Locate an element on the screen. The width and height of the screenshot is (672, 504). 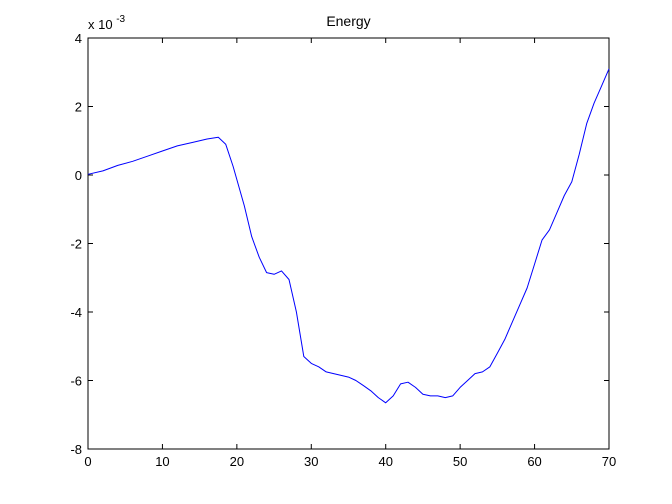
x-tick-label: 60 is located at coordinates (534, 461).